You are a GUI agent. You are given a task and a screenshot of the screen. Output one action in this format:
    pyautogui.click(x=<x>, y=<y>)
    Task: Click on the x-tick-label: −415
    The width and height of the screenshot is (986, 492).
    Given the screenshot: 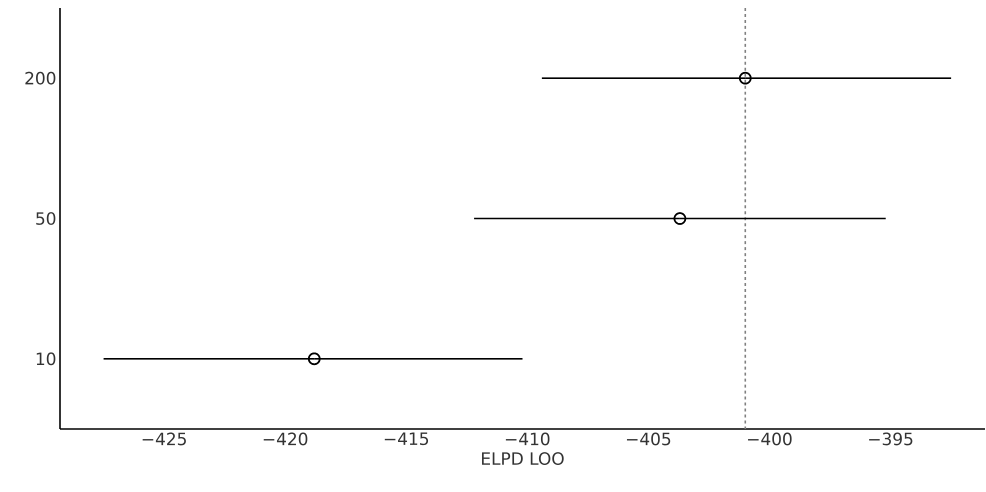 What is the action you would take?
    pyautogui.click(x=406, y=439)
    